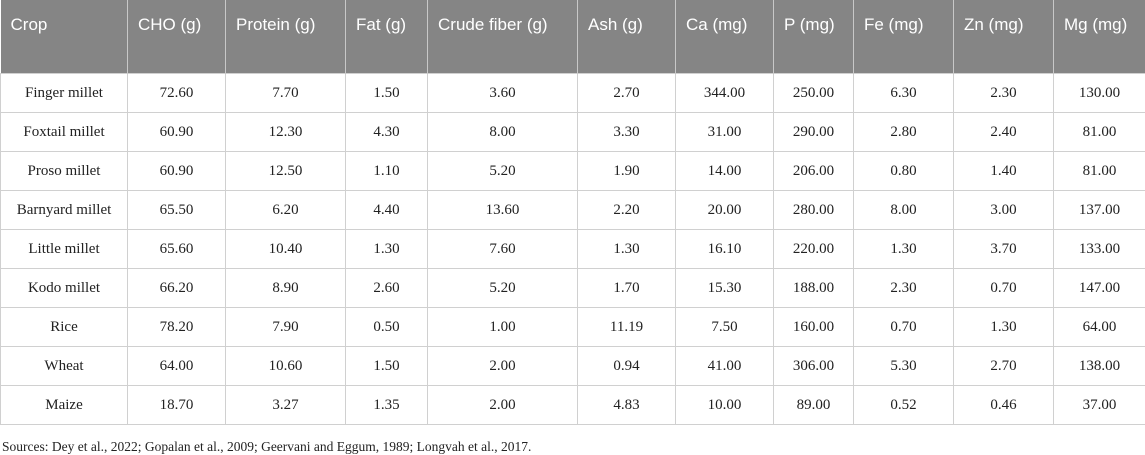 Image resolution: width=1145 pixels, height=455 pixels. I want to click on table-cell: 65.50, so click(176, 210).